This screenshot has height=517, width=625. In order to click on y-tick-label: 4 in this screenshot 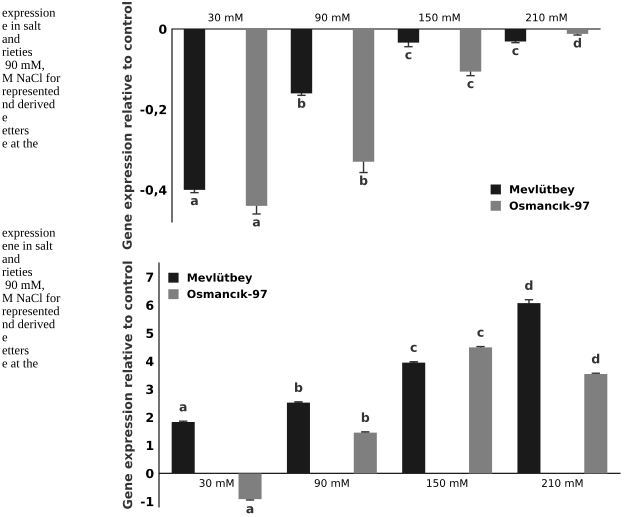, I will do `click(150, 361)`.